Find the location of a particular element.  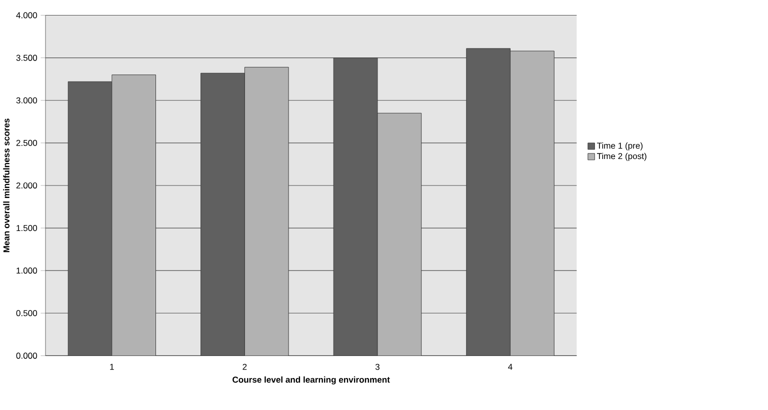

y-tick-label: 1.500 is located at coordinates (27, 228).